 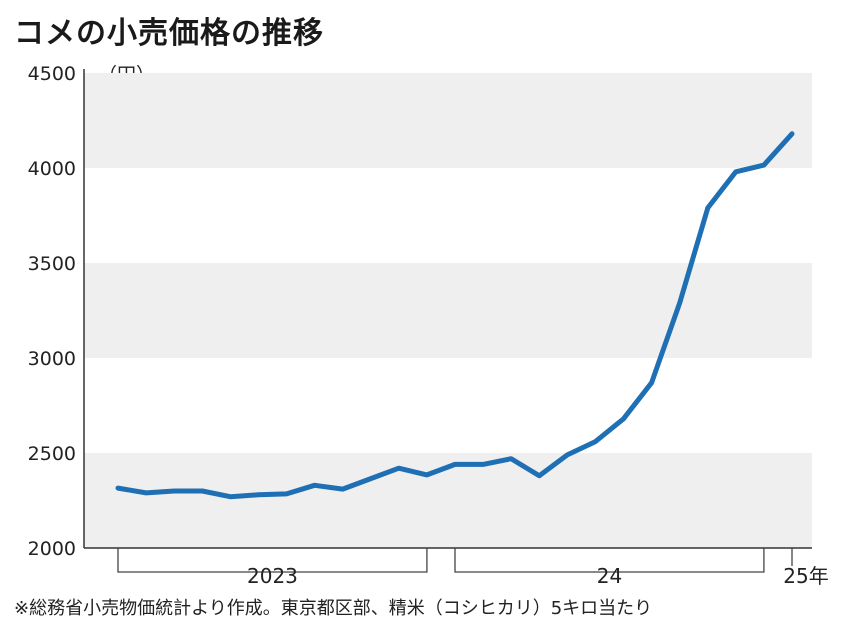 I want to click on y-tick-label: 3000, so click(x=52, y=359).